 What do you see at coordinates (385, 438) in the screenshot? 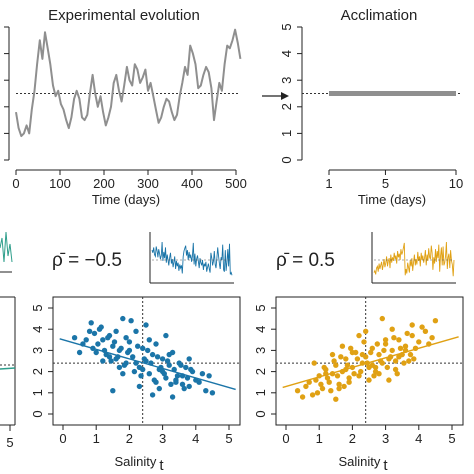
I see `positive-x-tick-label: 3` at bounding box center [385, 438].